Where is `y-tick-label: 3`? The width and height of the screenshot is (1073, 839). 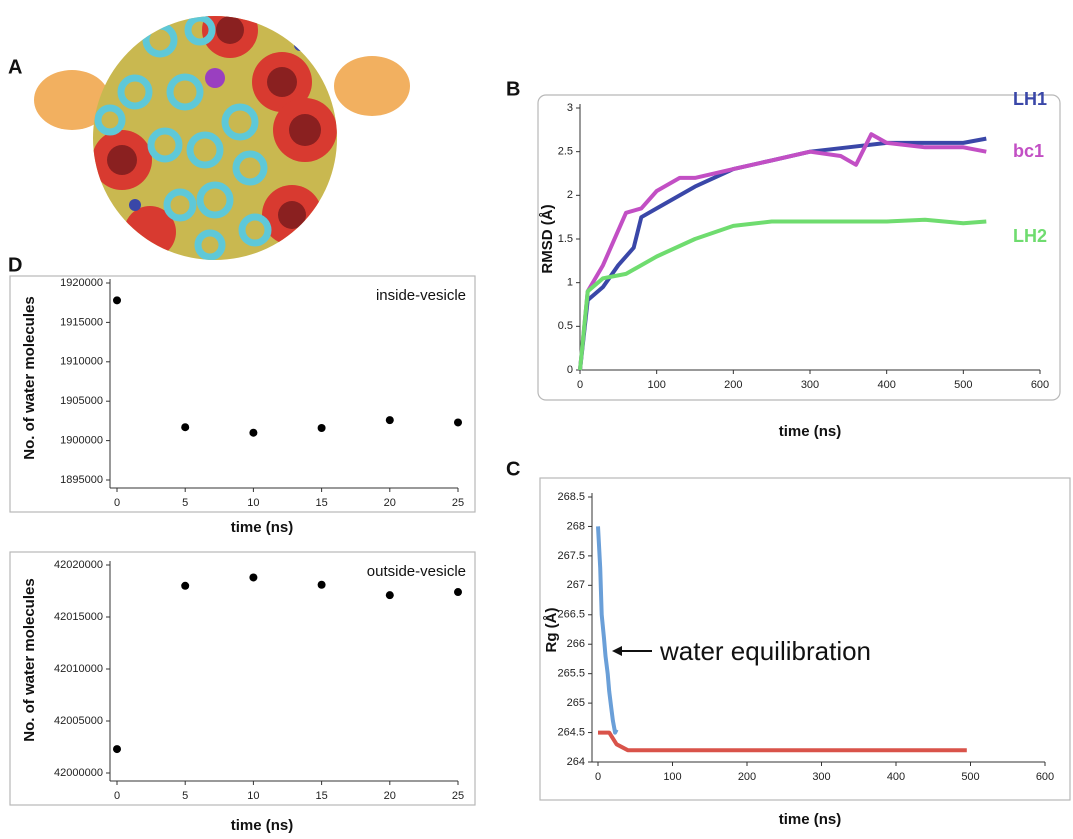 y-tick-label: 3 is located at coordinates (570, 108).